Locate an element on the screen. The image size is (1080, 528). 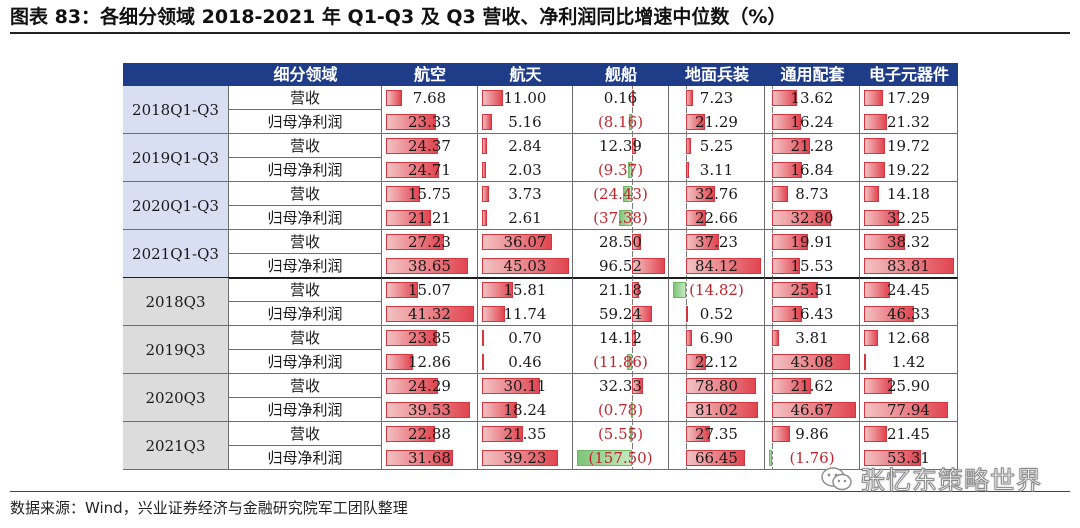
table-cell: 16.24 is located at coordinates (812, 122).